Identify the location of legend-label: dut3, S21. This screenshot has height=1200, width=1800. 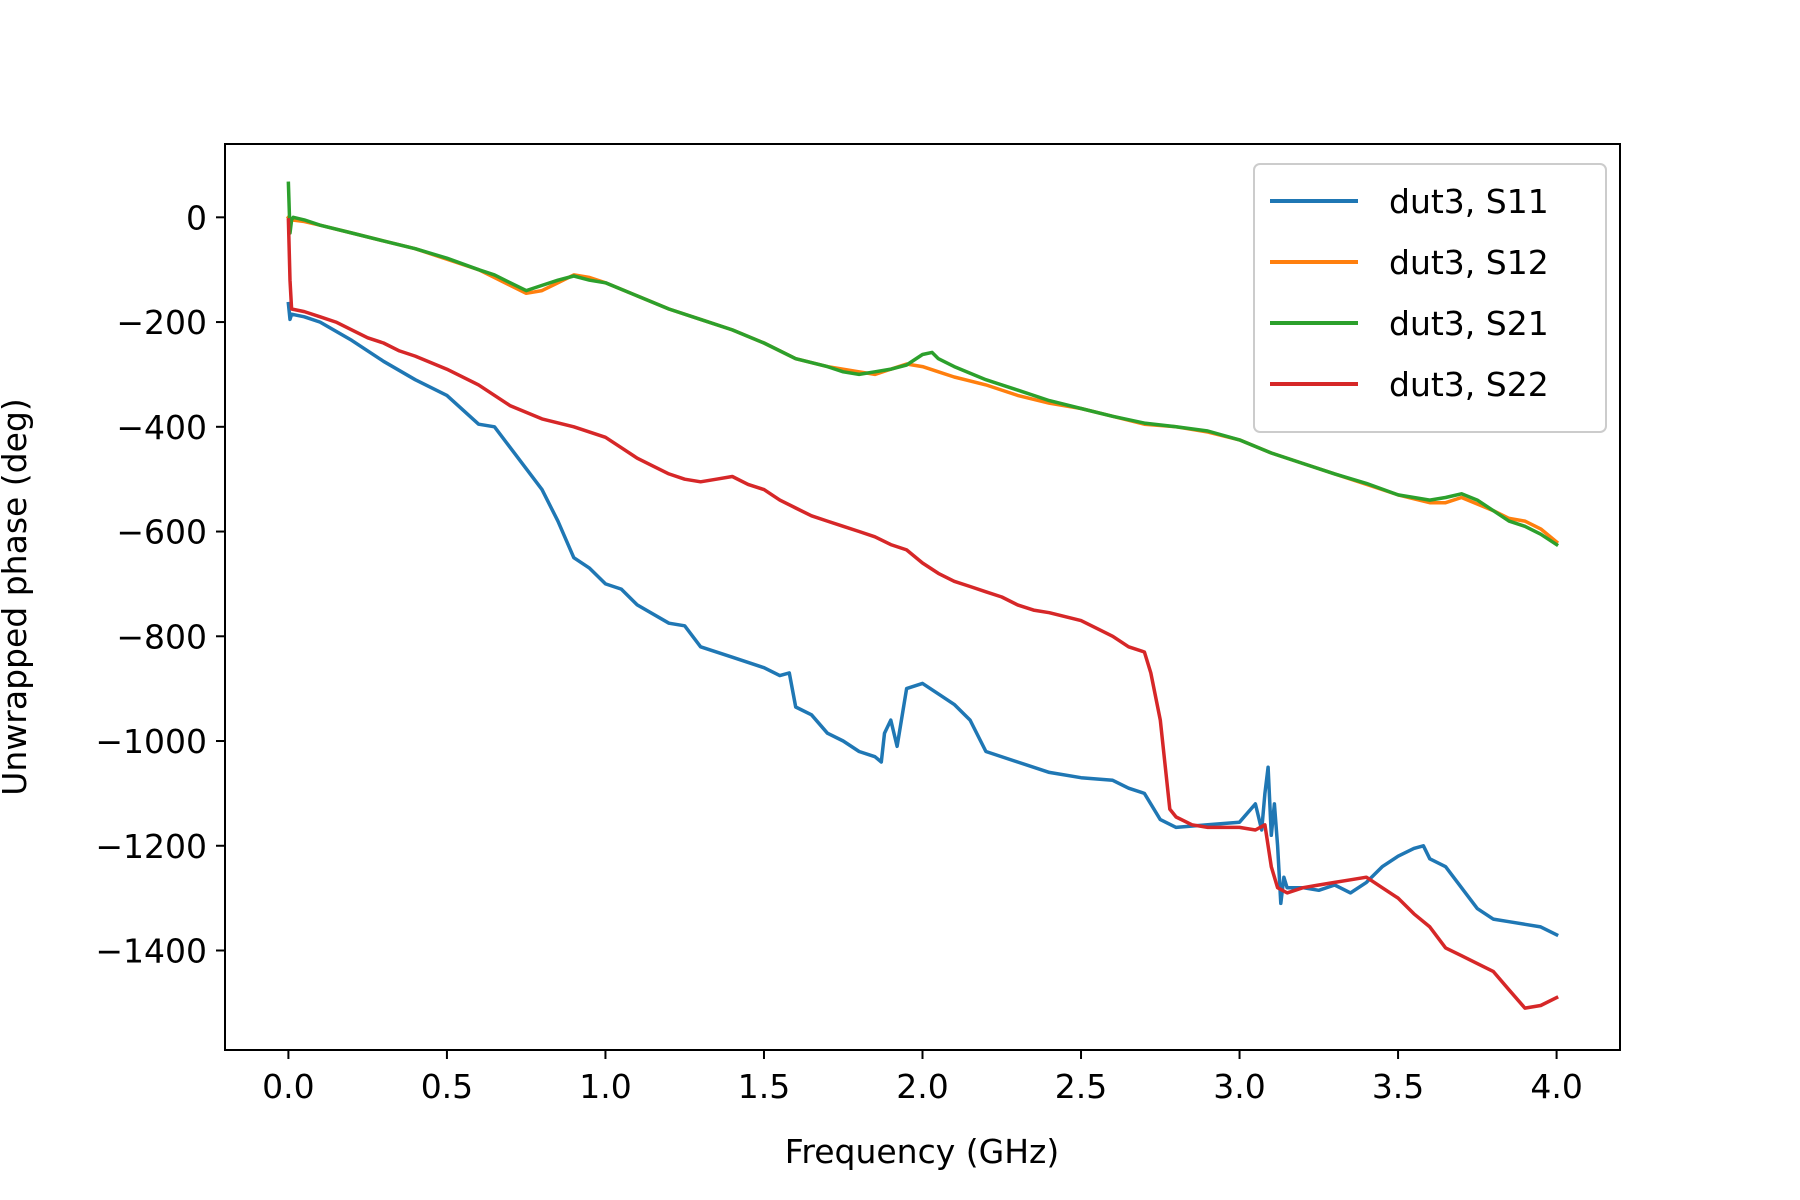
(1469, 323).